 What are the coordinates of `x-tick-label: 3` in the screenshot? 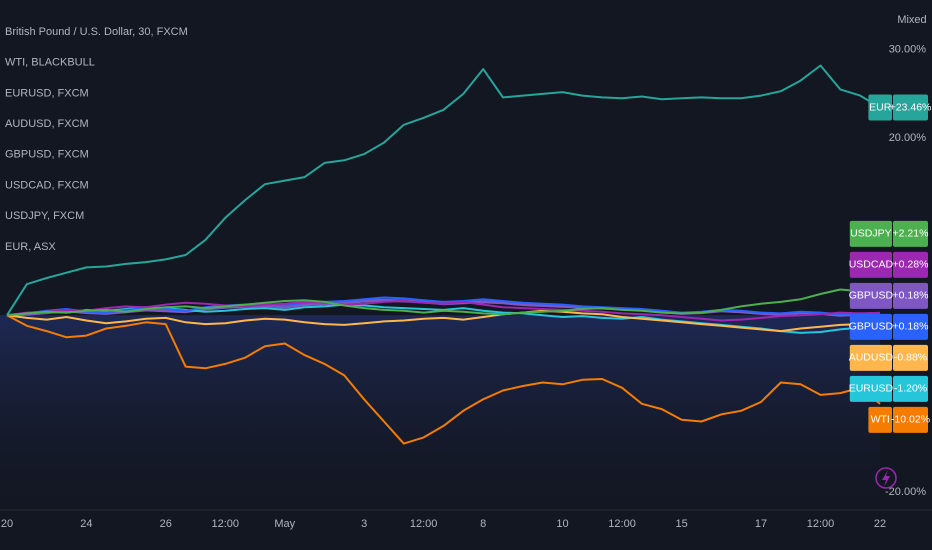 It's located at (364, 524).